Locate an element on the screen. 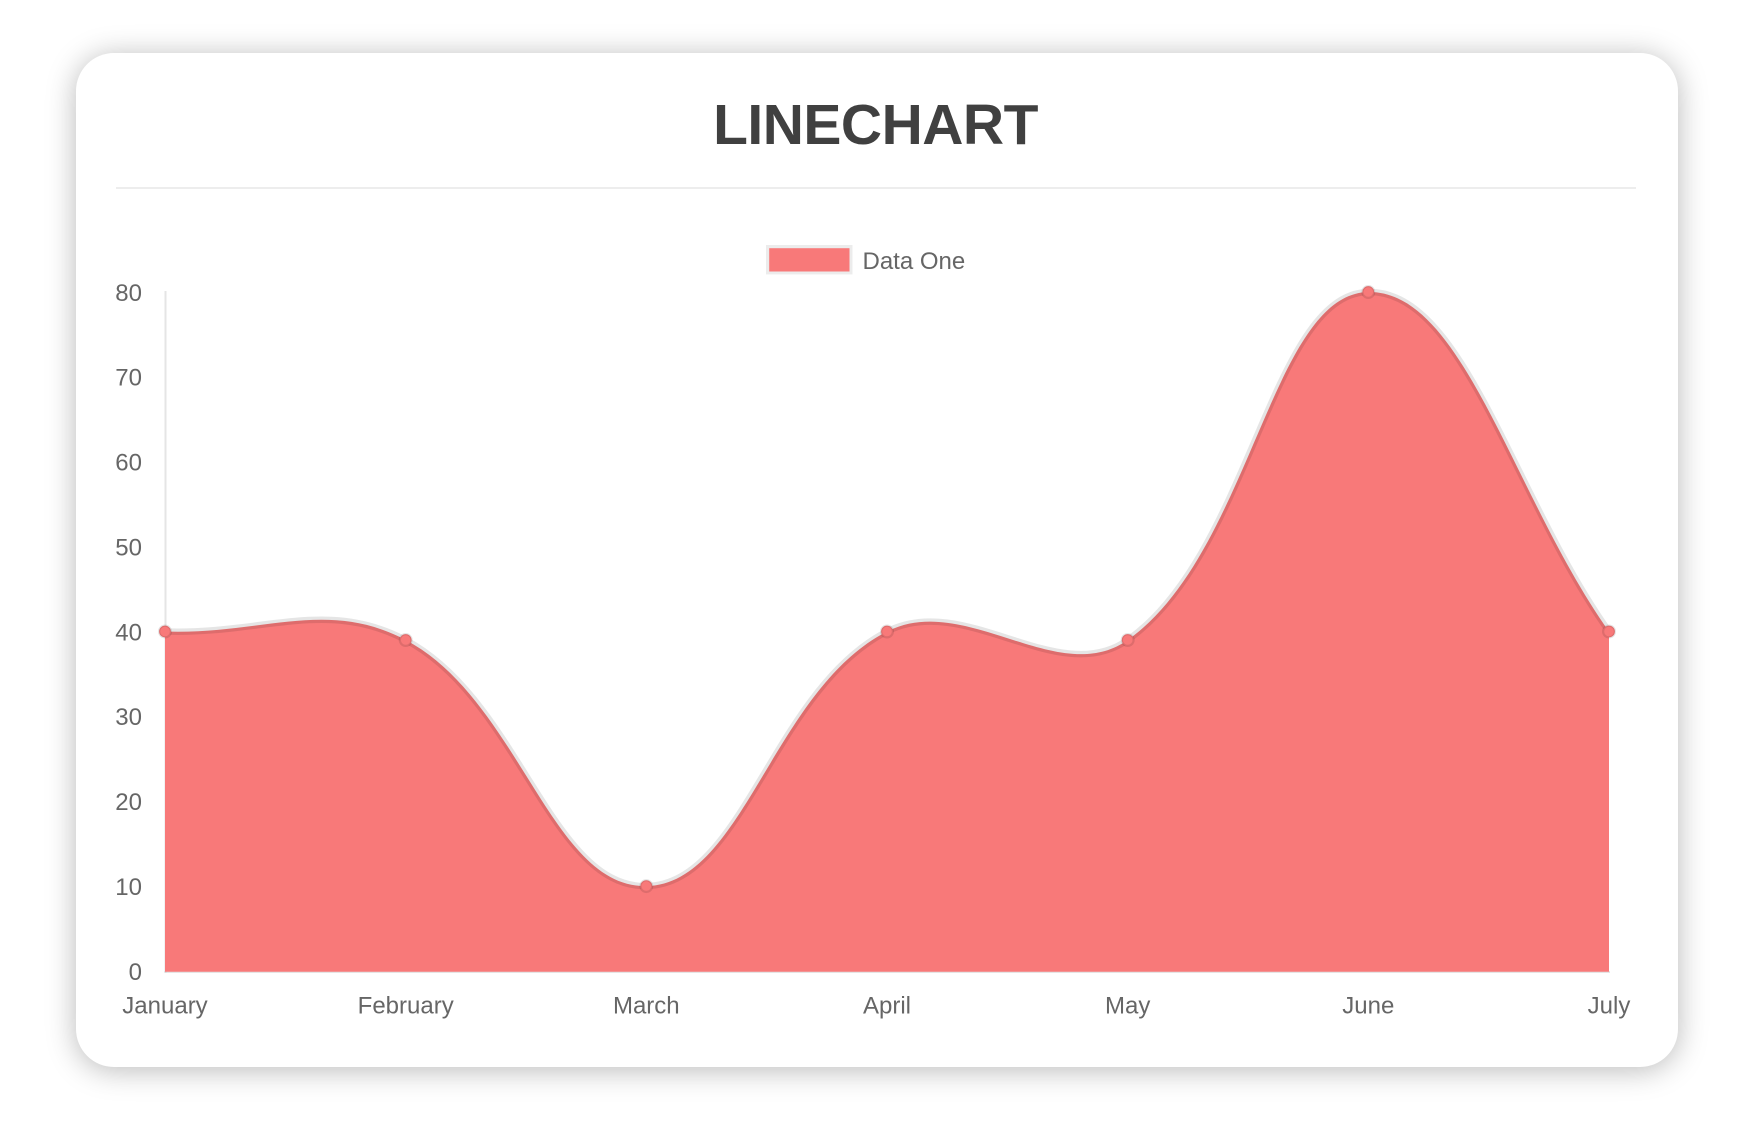  svg-text: June is located at coordinates (1368, 1006).